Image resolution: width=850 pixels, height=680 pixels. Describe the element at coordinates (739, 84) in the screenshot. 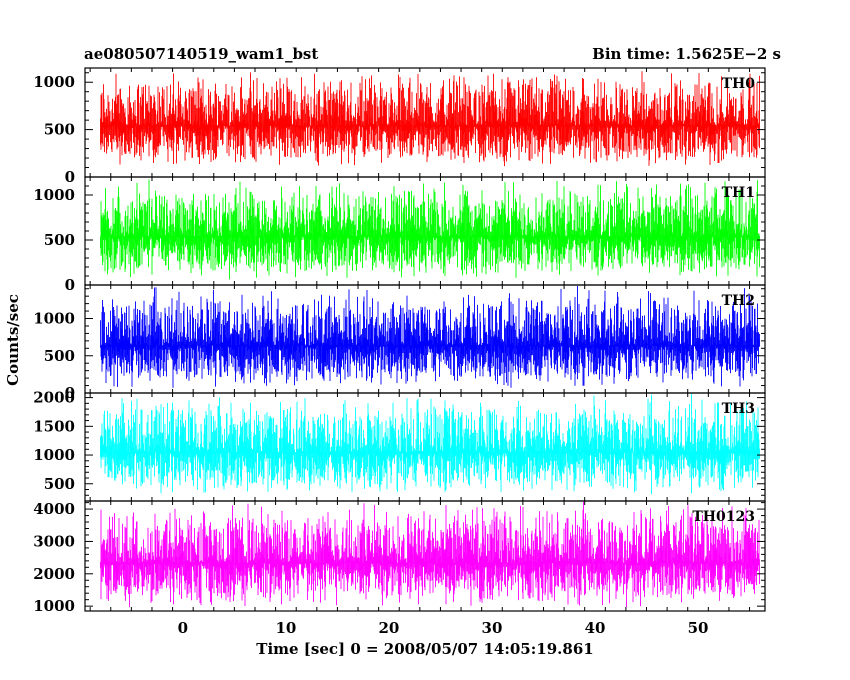

I see `panel-label: TH0` at that location.